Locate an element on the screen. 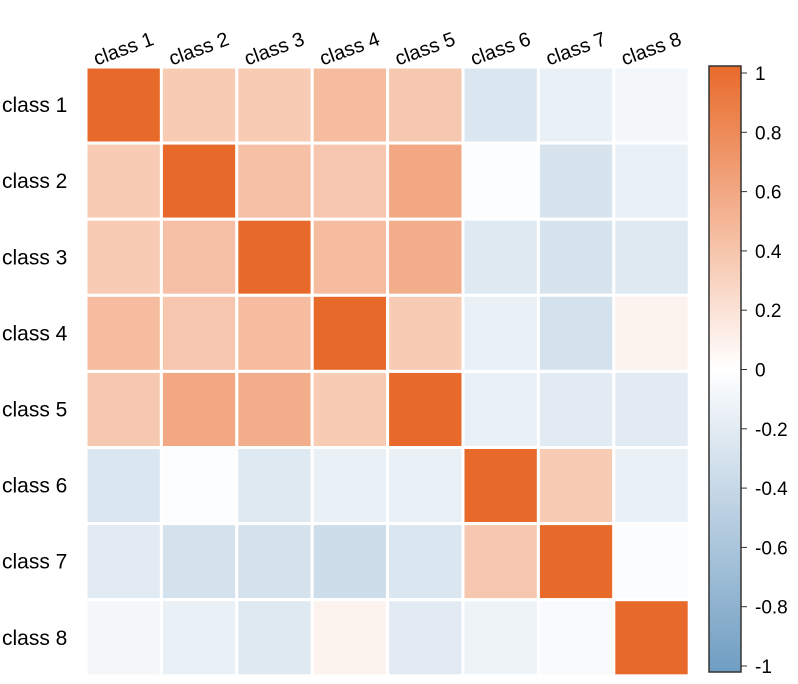 This screenshot has height=684, width=798. colorbar-tick-label: 0.8 is located at coordinates (768, 133).